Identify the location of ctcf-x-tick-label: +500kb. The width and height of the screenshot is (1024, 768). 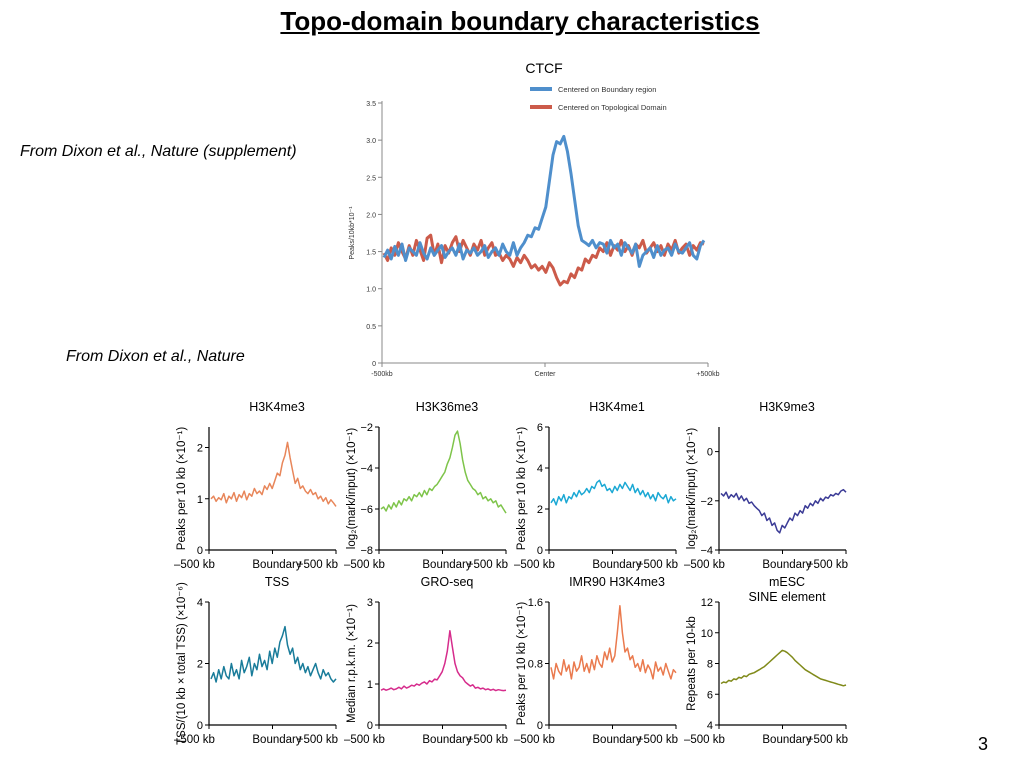
(707, 374).